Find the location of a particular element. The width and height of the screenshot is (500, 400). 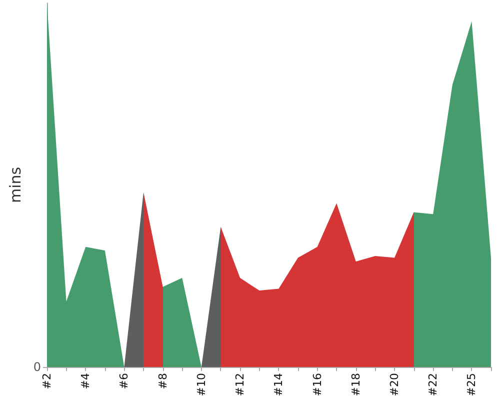

x-tick-label: #6 is located at coordinates (124, 381).